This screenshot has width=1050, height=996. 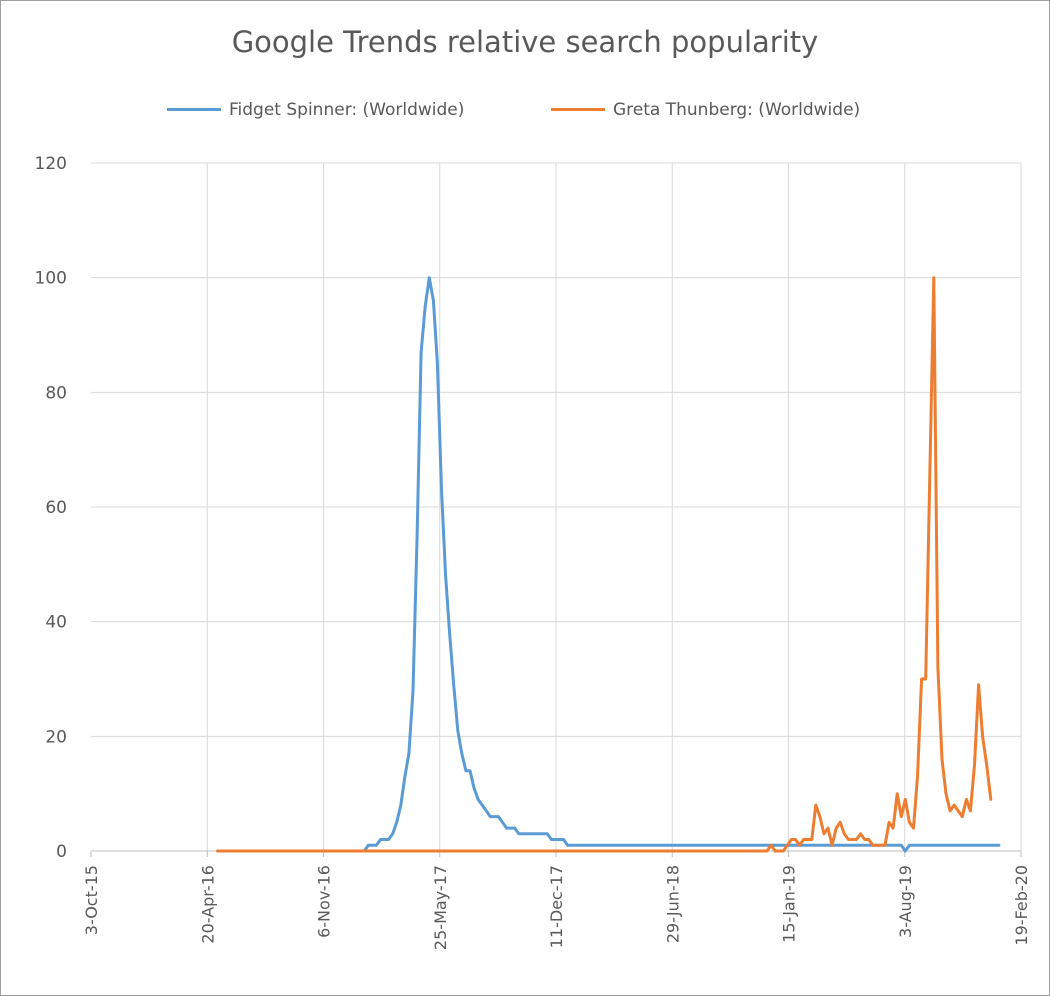 I want to click on x-tick-label: 20-Apr-16, so click(x=207, y=904).